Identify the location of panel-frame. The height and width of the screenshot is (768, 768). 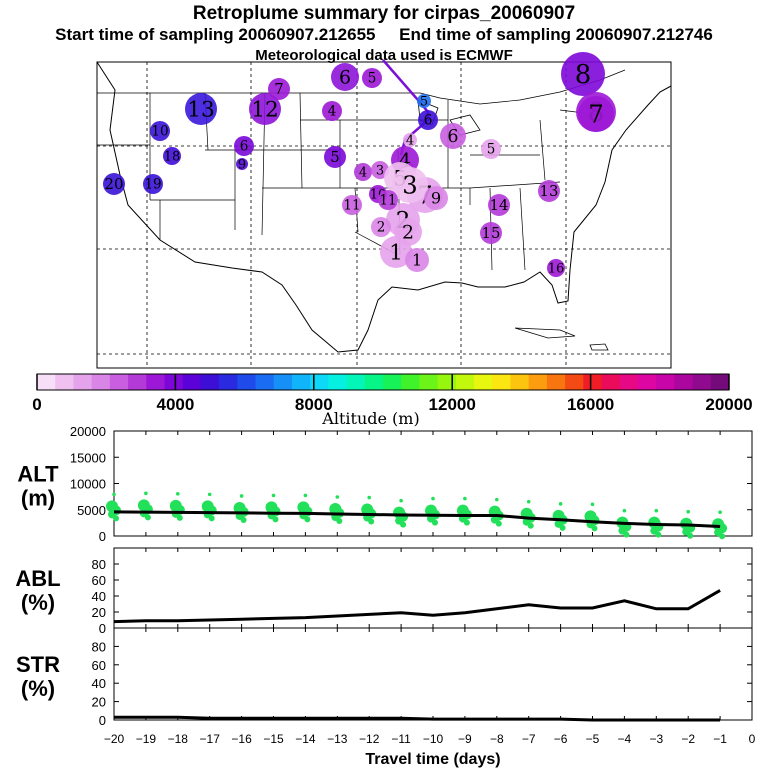
(433, 674).